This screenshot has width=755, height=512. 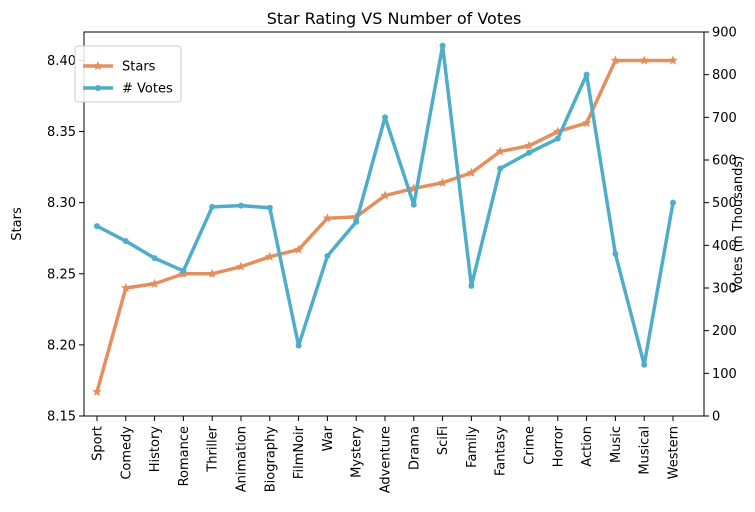 I want to click on legend: Stars # Votes, so click(x=128, y=74).